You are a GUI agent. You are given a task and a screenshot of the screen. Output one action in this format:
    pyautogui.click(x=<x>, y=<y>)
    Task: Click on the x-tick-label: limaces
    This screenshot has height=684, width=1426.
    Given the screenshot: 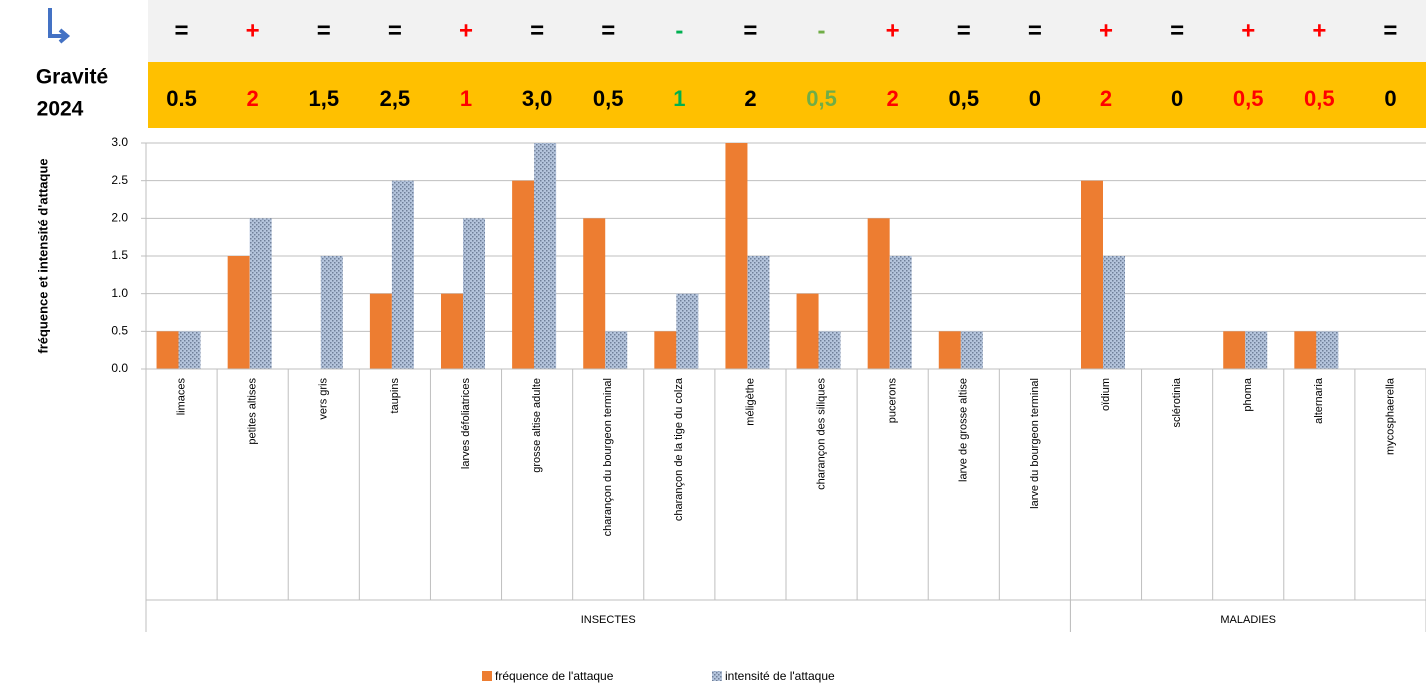 What is the action you would take?
    pyautogui.click(x=181, y=397)
    